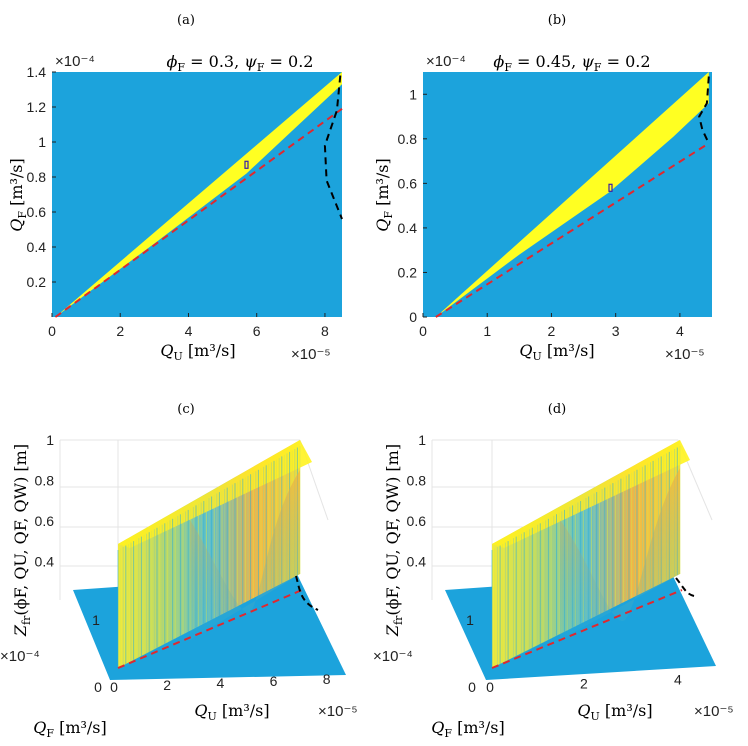 The width and height of the screenshot is (748, 746). Describe the element at coordinates (685, 587) in the screenshot. I see `panel-d-black-dashed-curve` at that location.